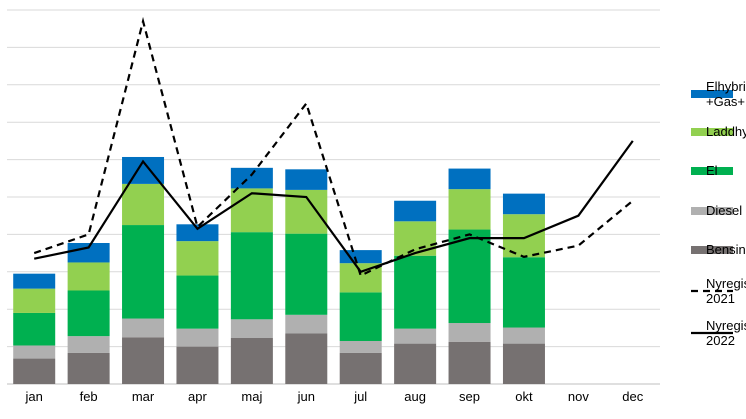 The width and height of the screenshot is (746, 419). Describe the element at coordinates (726, 101) in the screenshot. I see `legend-label: +Gas+E85` at that location.